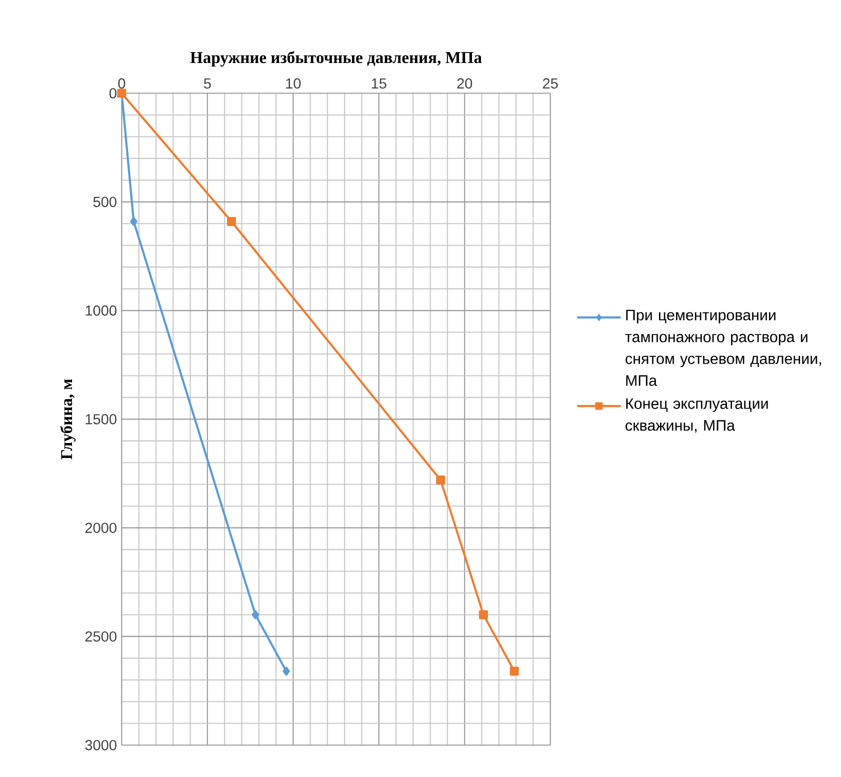 This screenshot has height=777, width=841. Describe the element at coordinates (122, 83) in the screenshot. I see `x-tick-label: 0` at that location.